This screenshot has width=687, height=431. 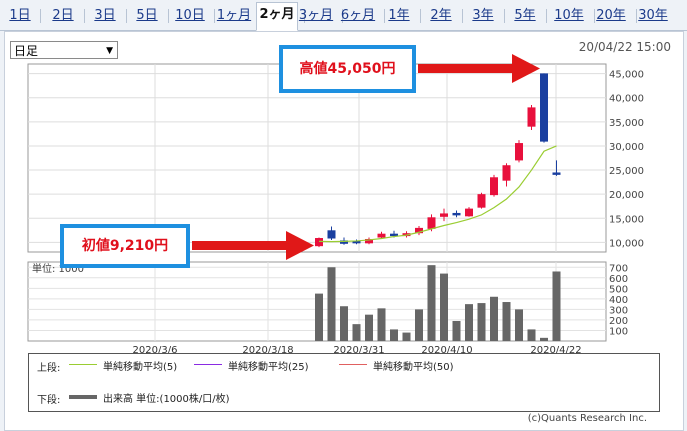 I want to click on volume-tick-label: 700, so click(x=618, y=268).